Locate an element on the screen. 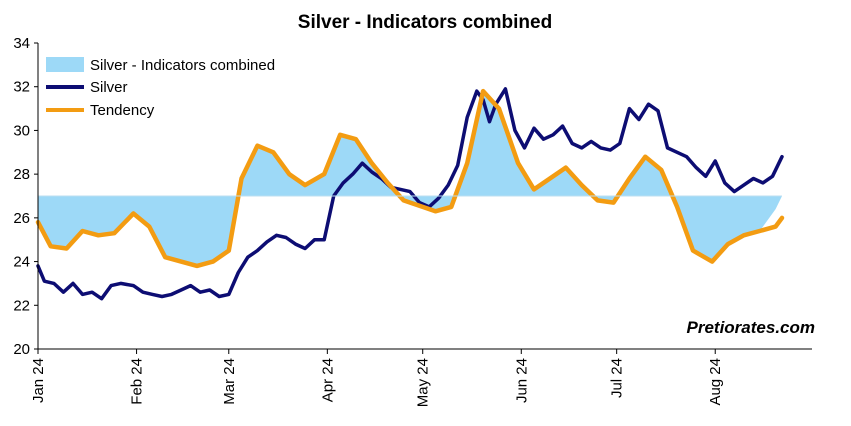  y-tick-label: 22 is located at coordinates (21, 305).